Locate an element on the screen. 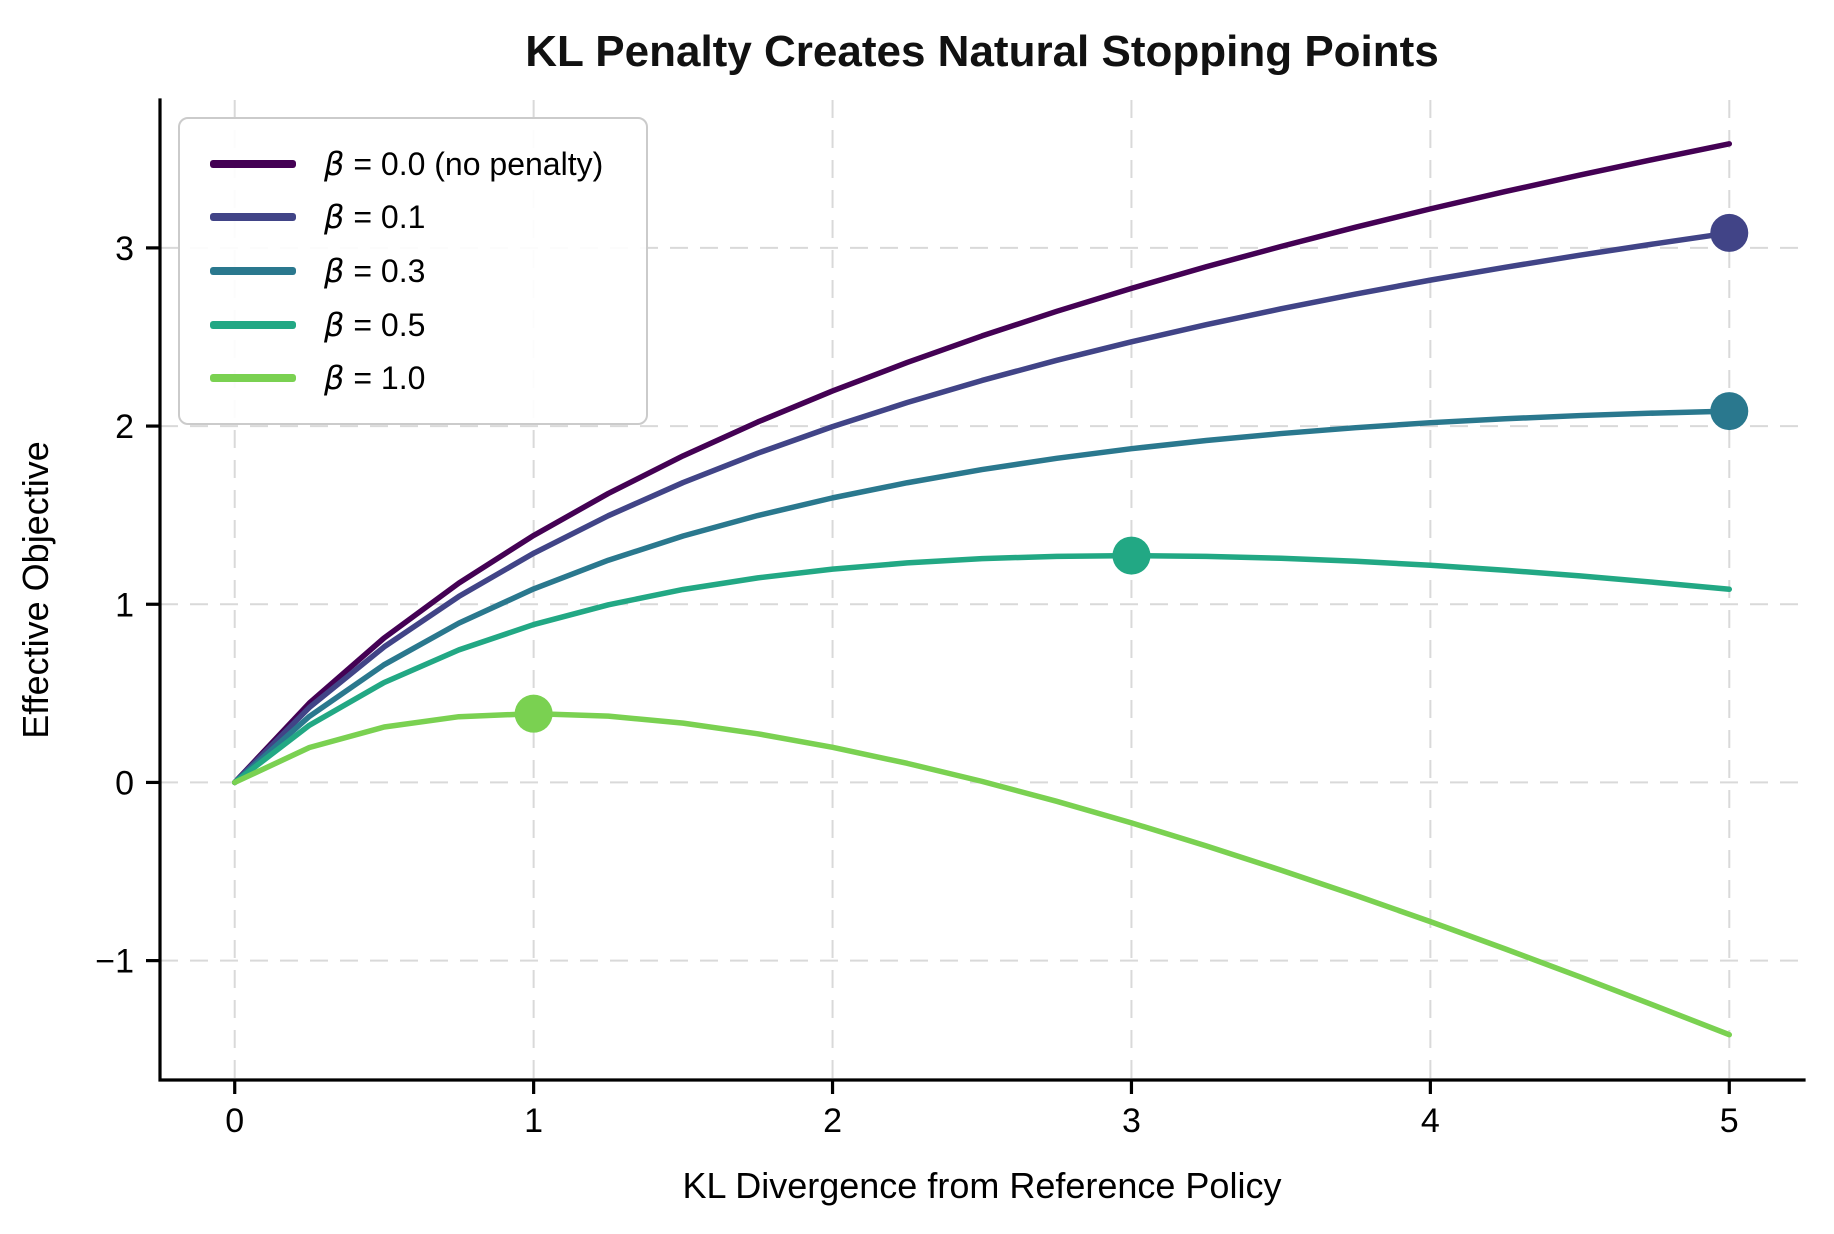 The image size is (1834, 1234). legend-item: β = 0.0 (no penalty) is located at coordinates (413, 164).